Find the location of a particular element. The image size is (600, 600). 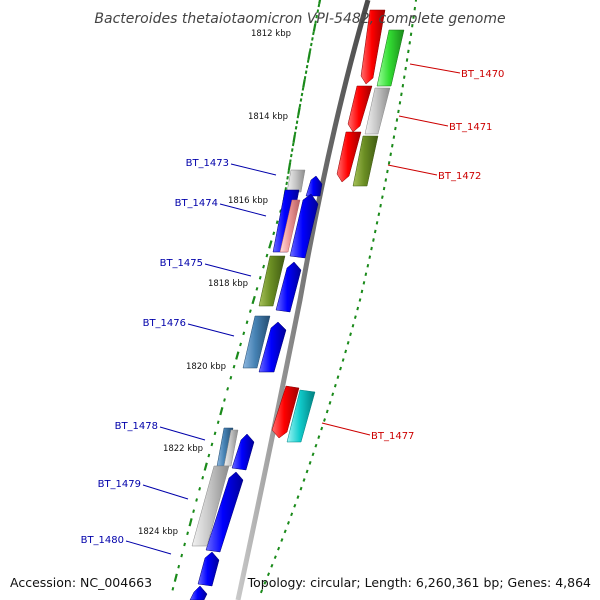

gene-label-bt1472: BT_1472 is located at coordinates (459, 176).